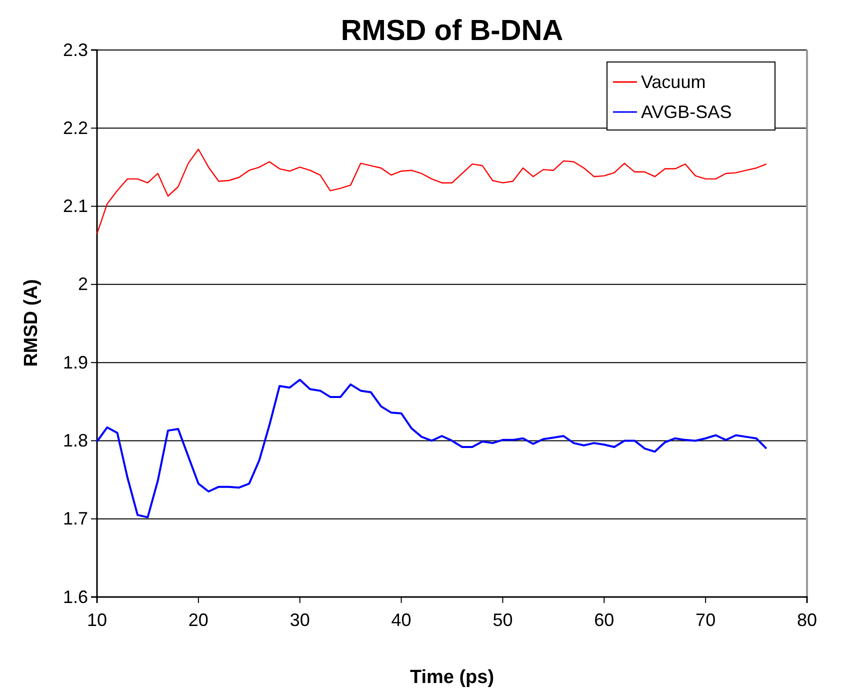 This screenshot has width=844, height=691. What do you see at coordinates (673, 82) in the screenshot?
I see `legend-label: Vacuum` at bounding box center [673, 82].